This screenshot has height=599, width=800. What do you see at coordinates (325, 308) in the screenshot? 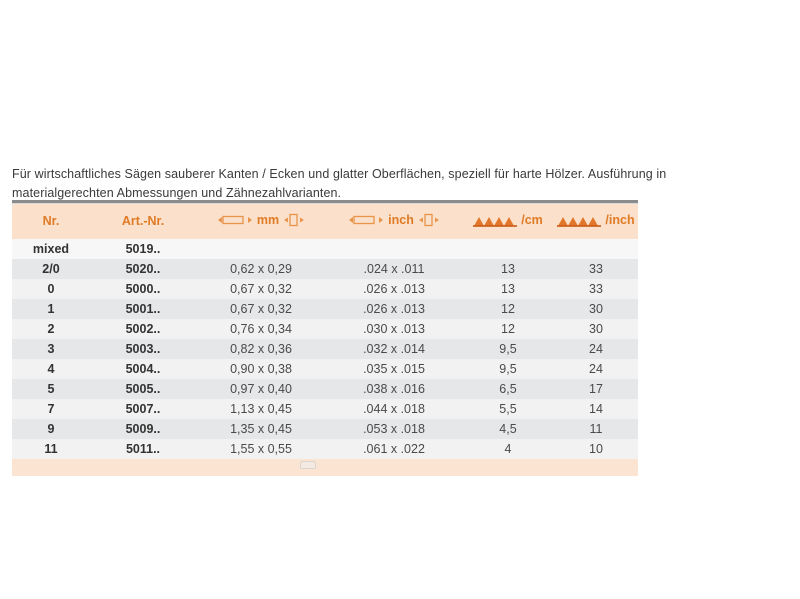
I see `table-row: 1 5001.. 0,67 x 0,32 .026 x .013 12 30` at bounding box center [325, 308].